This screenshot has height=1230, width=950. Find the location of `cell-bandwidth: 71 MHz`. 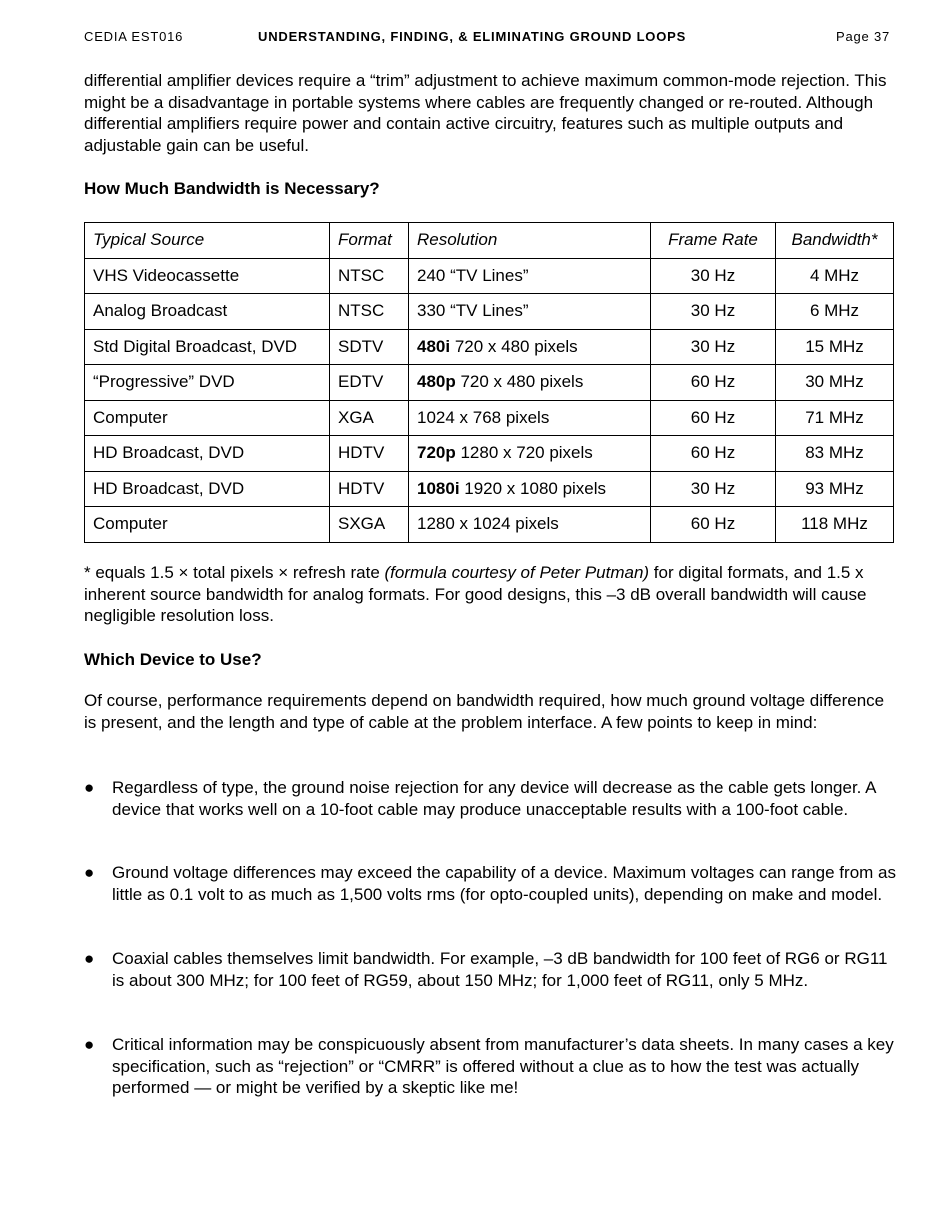

cell-bandwidth: 71 MHz is located at coordinates (834, 417).